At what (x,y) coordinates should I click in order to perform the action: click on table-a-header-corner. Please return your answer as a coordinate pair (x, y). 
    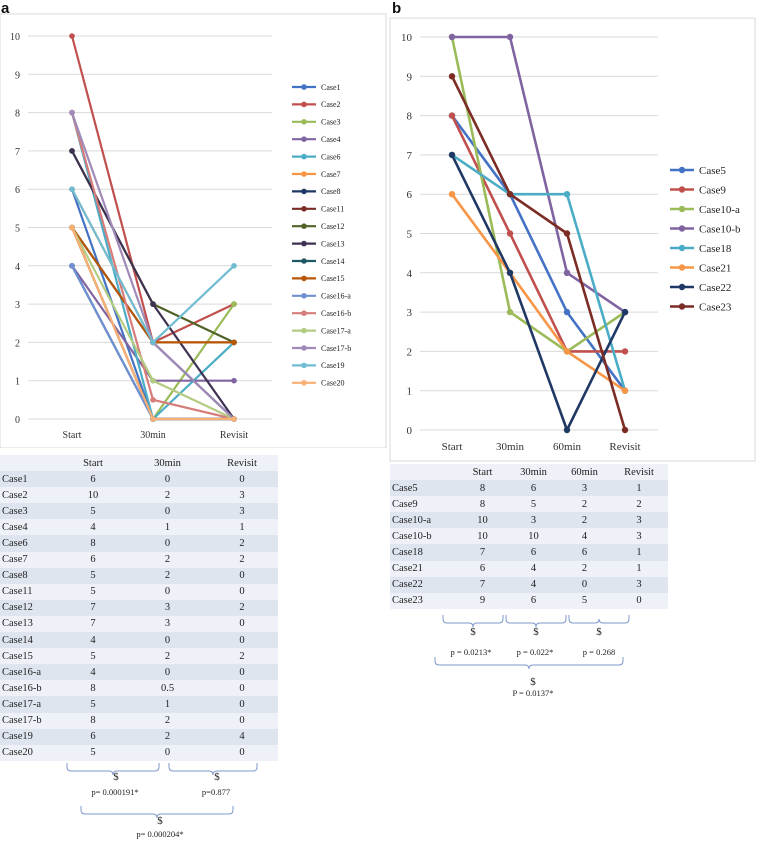
    Looking at the image, I should click on (28, 463).